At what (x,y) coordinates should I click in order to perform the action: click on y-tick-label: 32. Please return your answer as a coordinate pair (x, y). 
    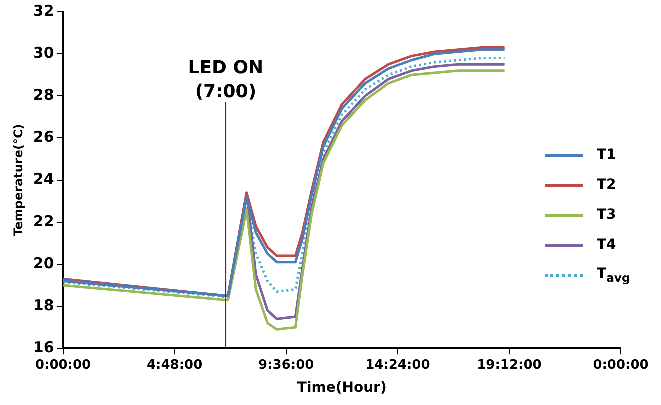
    Looking at the image, I should click on (43, 11).